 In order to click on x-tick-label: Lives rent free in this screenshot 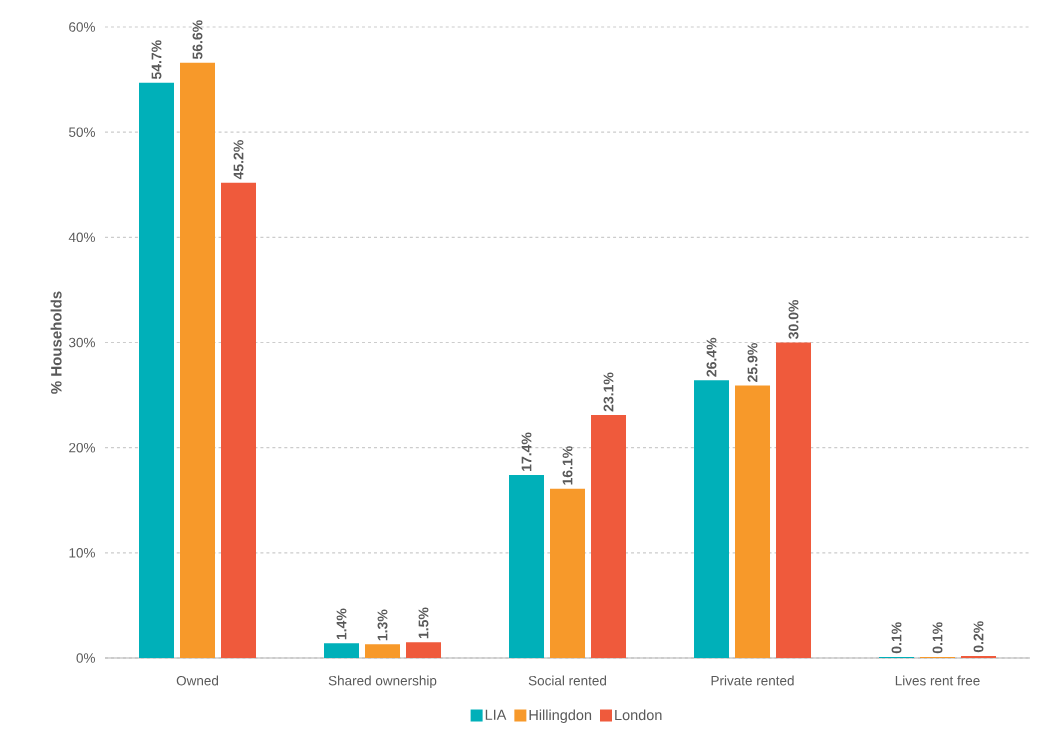, I will do `click(937, 680)`.